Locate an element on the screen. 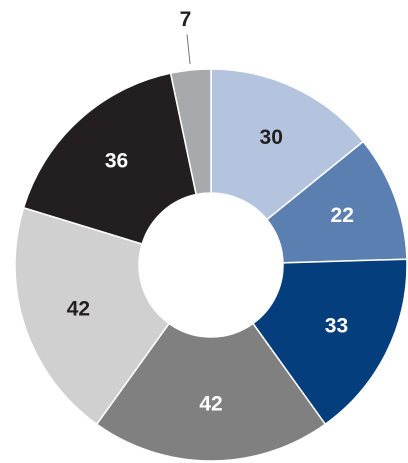  data-label: 7 is located at coordinates (186, 19).